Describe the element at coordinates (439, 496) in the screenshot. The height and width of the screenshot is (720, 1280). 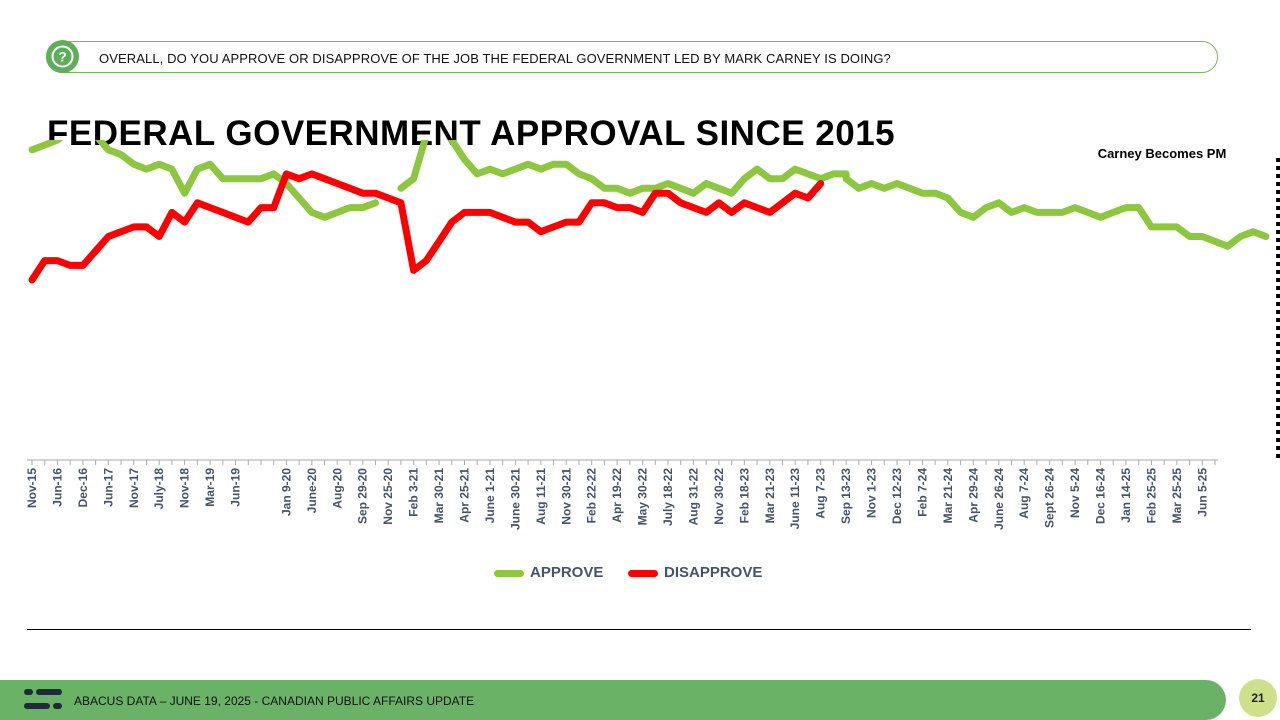
I see `x-tick-label: Mar 30-21` at that location.